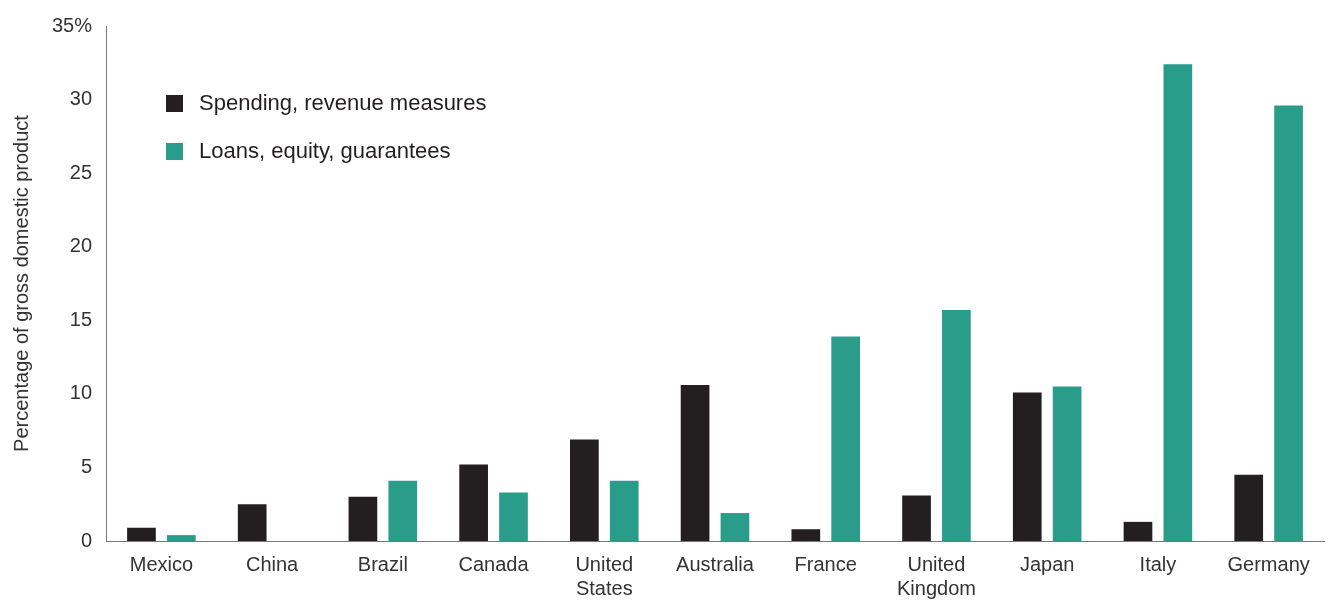 This screenshot has height=613, width=1328. Describe the element at coordinates (81, 171) in the screenshot. I see `y-tick-label: 25` at that location.